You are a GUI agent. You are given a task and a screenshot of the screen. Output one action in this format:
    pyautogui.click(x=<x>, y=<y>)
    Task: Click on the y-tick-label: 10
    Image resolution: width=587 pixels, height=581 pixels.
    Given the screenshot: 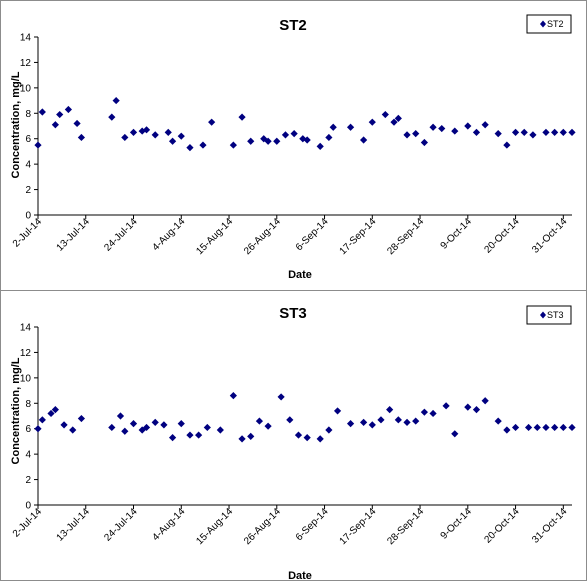 What is the action you would take?
    pyautogui.click(x=26, y=88)
    